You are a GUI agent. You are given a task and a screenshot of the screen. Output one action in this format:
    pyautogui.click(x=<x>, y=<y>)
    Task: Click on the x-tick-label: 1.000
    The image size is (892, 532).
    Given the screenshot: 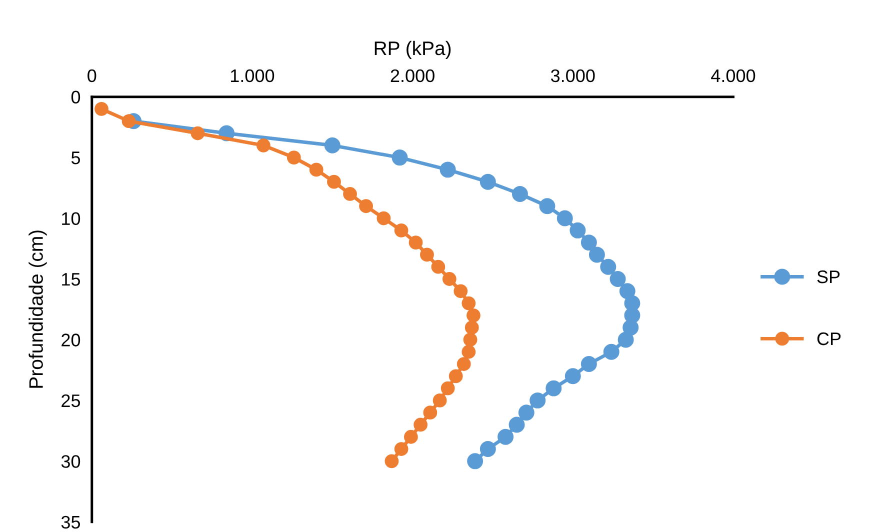 What is the action you would take?
    pyautogui.click(x=252, y=75)
    